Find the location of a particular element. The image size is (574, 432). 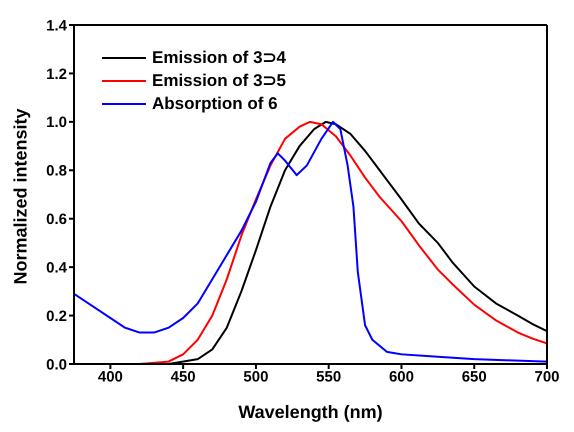

legend-label: Emission of 3⊃5 is located at coordinates (219, 81).